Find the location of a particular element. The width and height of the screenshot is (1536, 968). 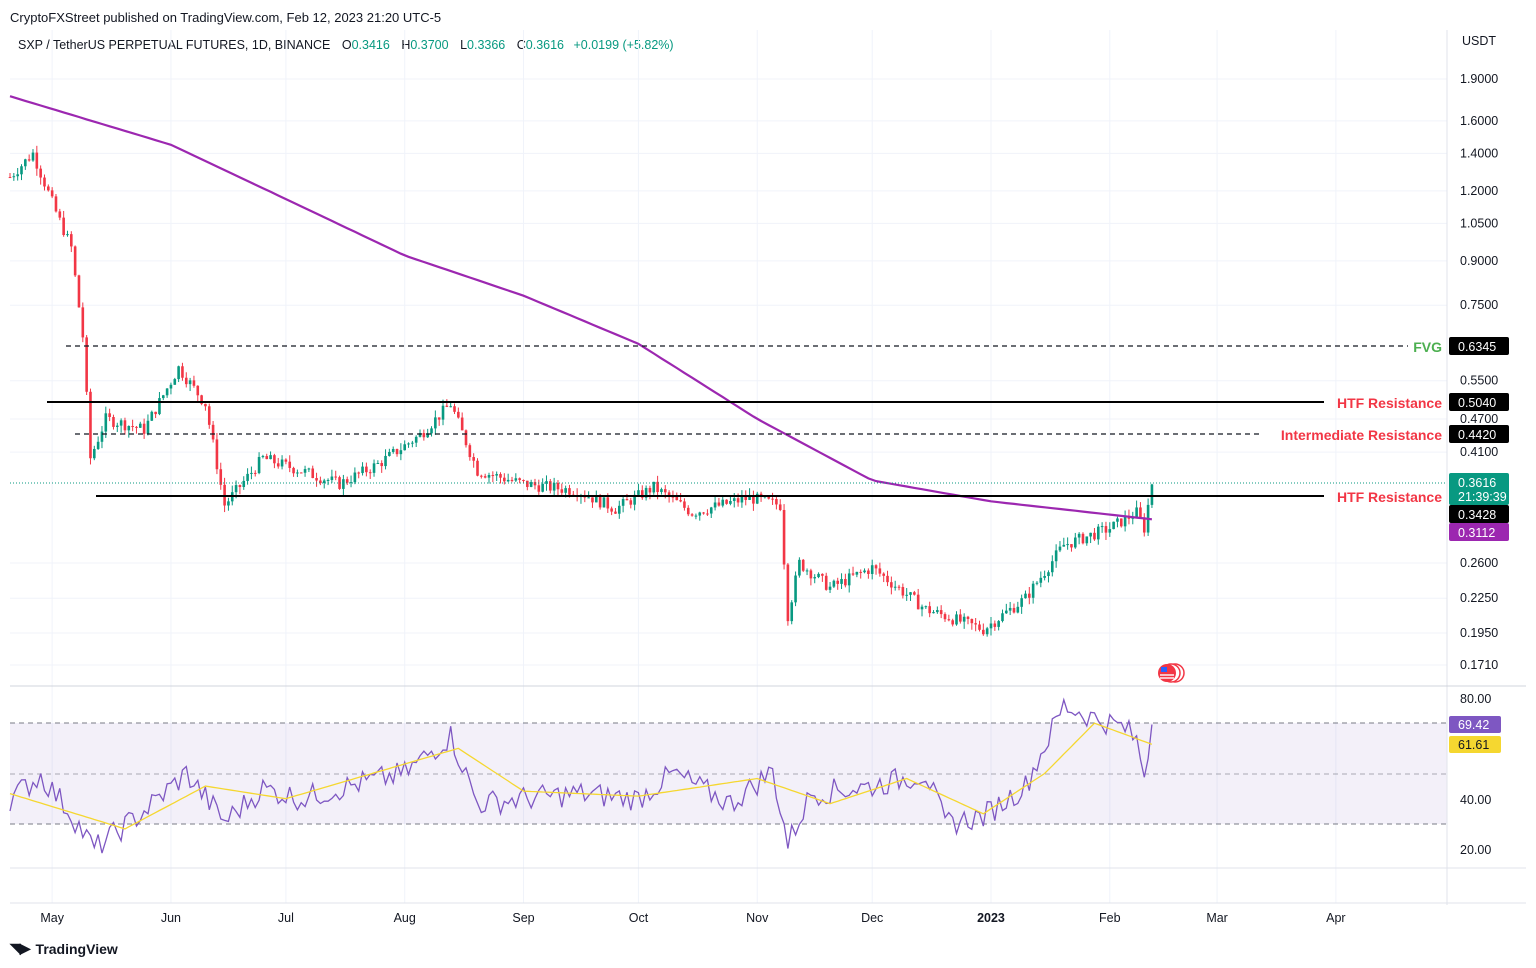

svg-text: 0.4420 is located at coordinates (1477, 435).